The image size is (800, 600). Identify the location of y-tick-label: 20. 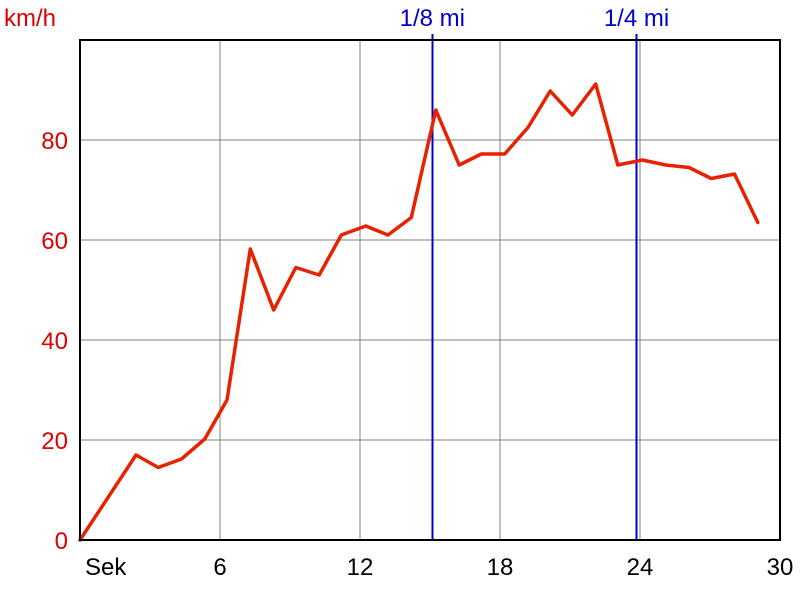
(54, 441).